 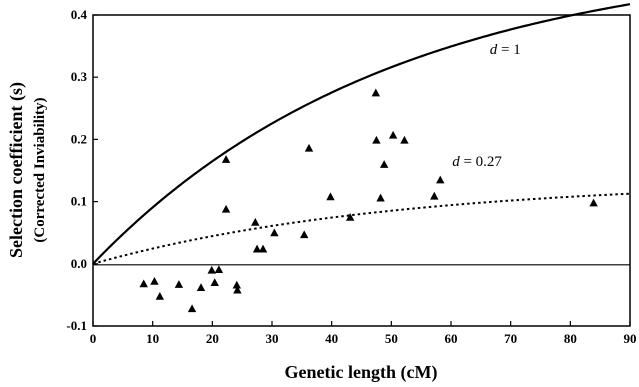 I want to click on x-tick-label: 0, so click(x=93, y=338).